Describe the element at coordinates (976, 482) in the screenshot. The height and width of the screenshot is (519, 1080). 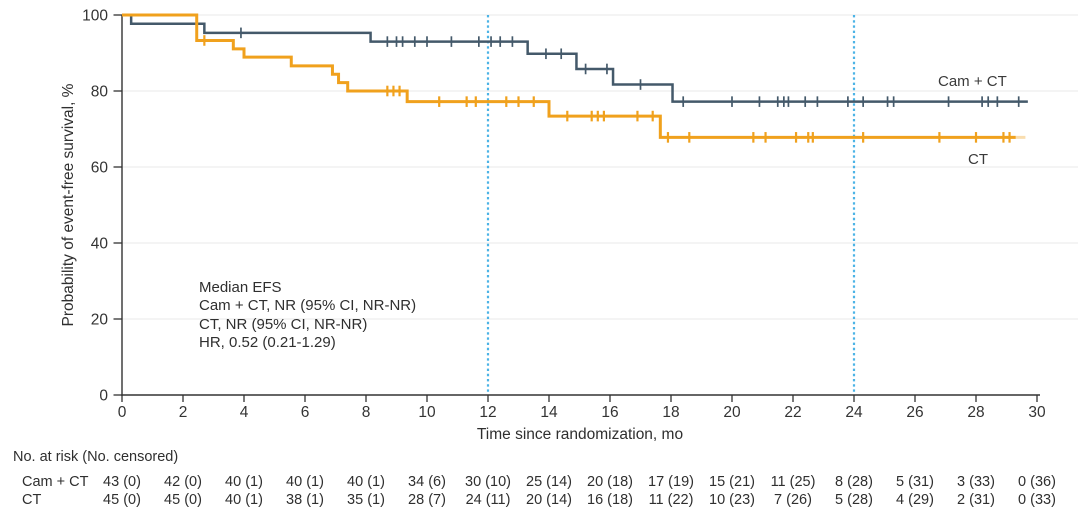
I see `risk-value: 3 (33)` at that location.